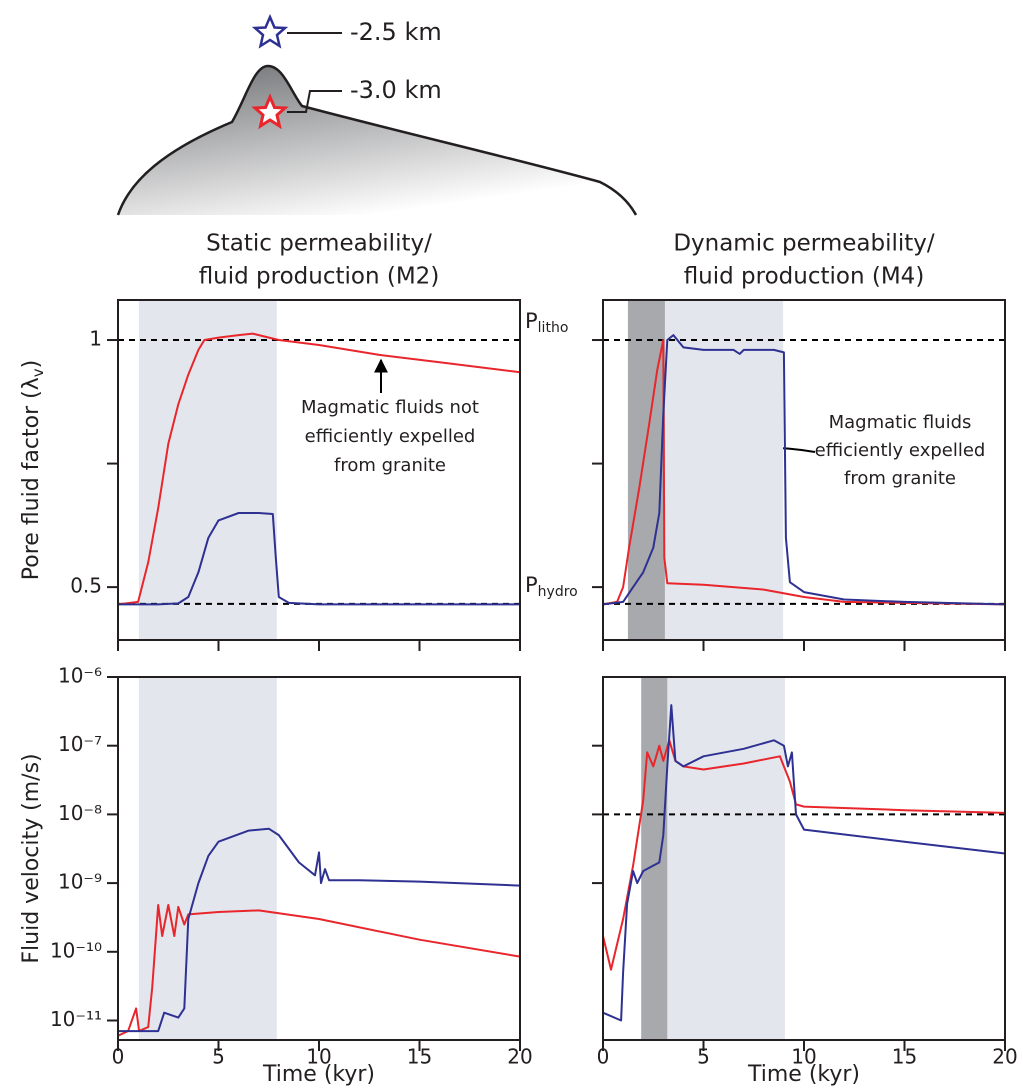  What do you see at coordinates (804, 277) in the screenshot?
I see `panel-title: fluid production (M4)` at bounding box center [804, 277].